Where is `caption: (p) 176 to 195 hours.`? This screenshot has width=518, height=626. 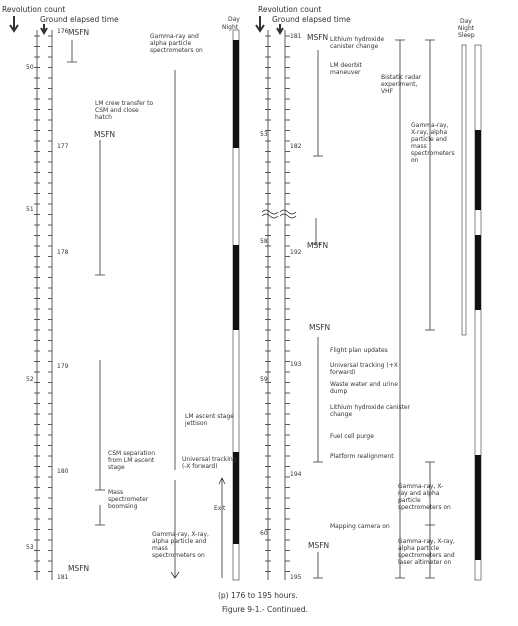
caption: (p) 176 to 195 hours. is located at coordinates (258, 595).